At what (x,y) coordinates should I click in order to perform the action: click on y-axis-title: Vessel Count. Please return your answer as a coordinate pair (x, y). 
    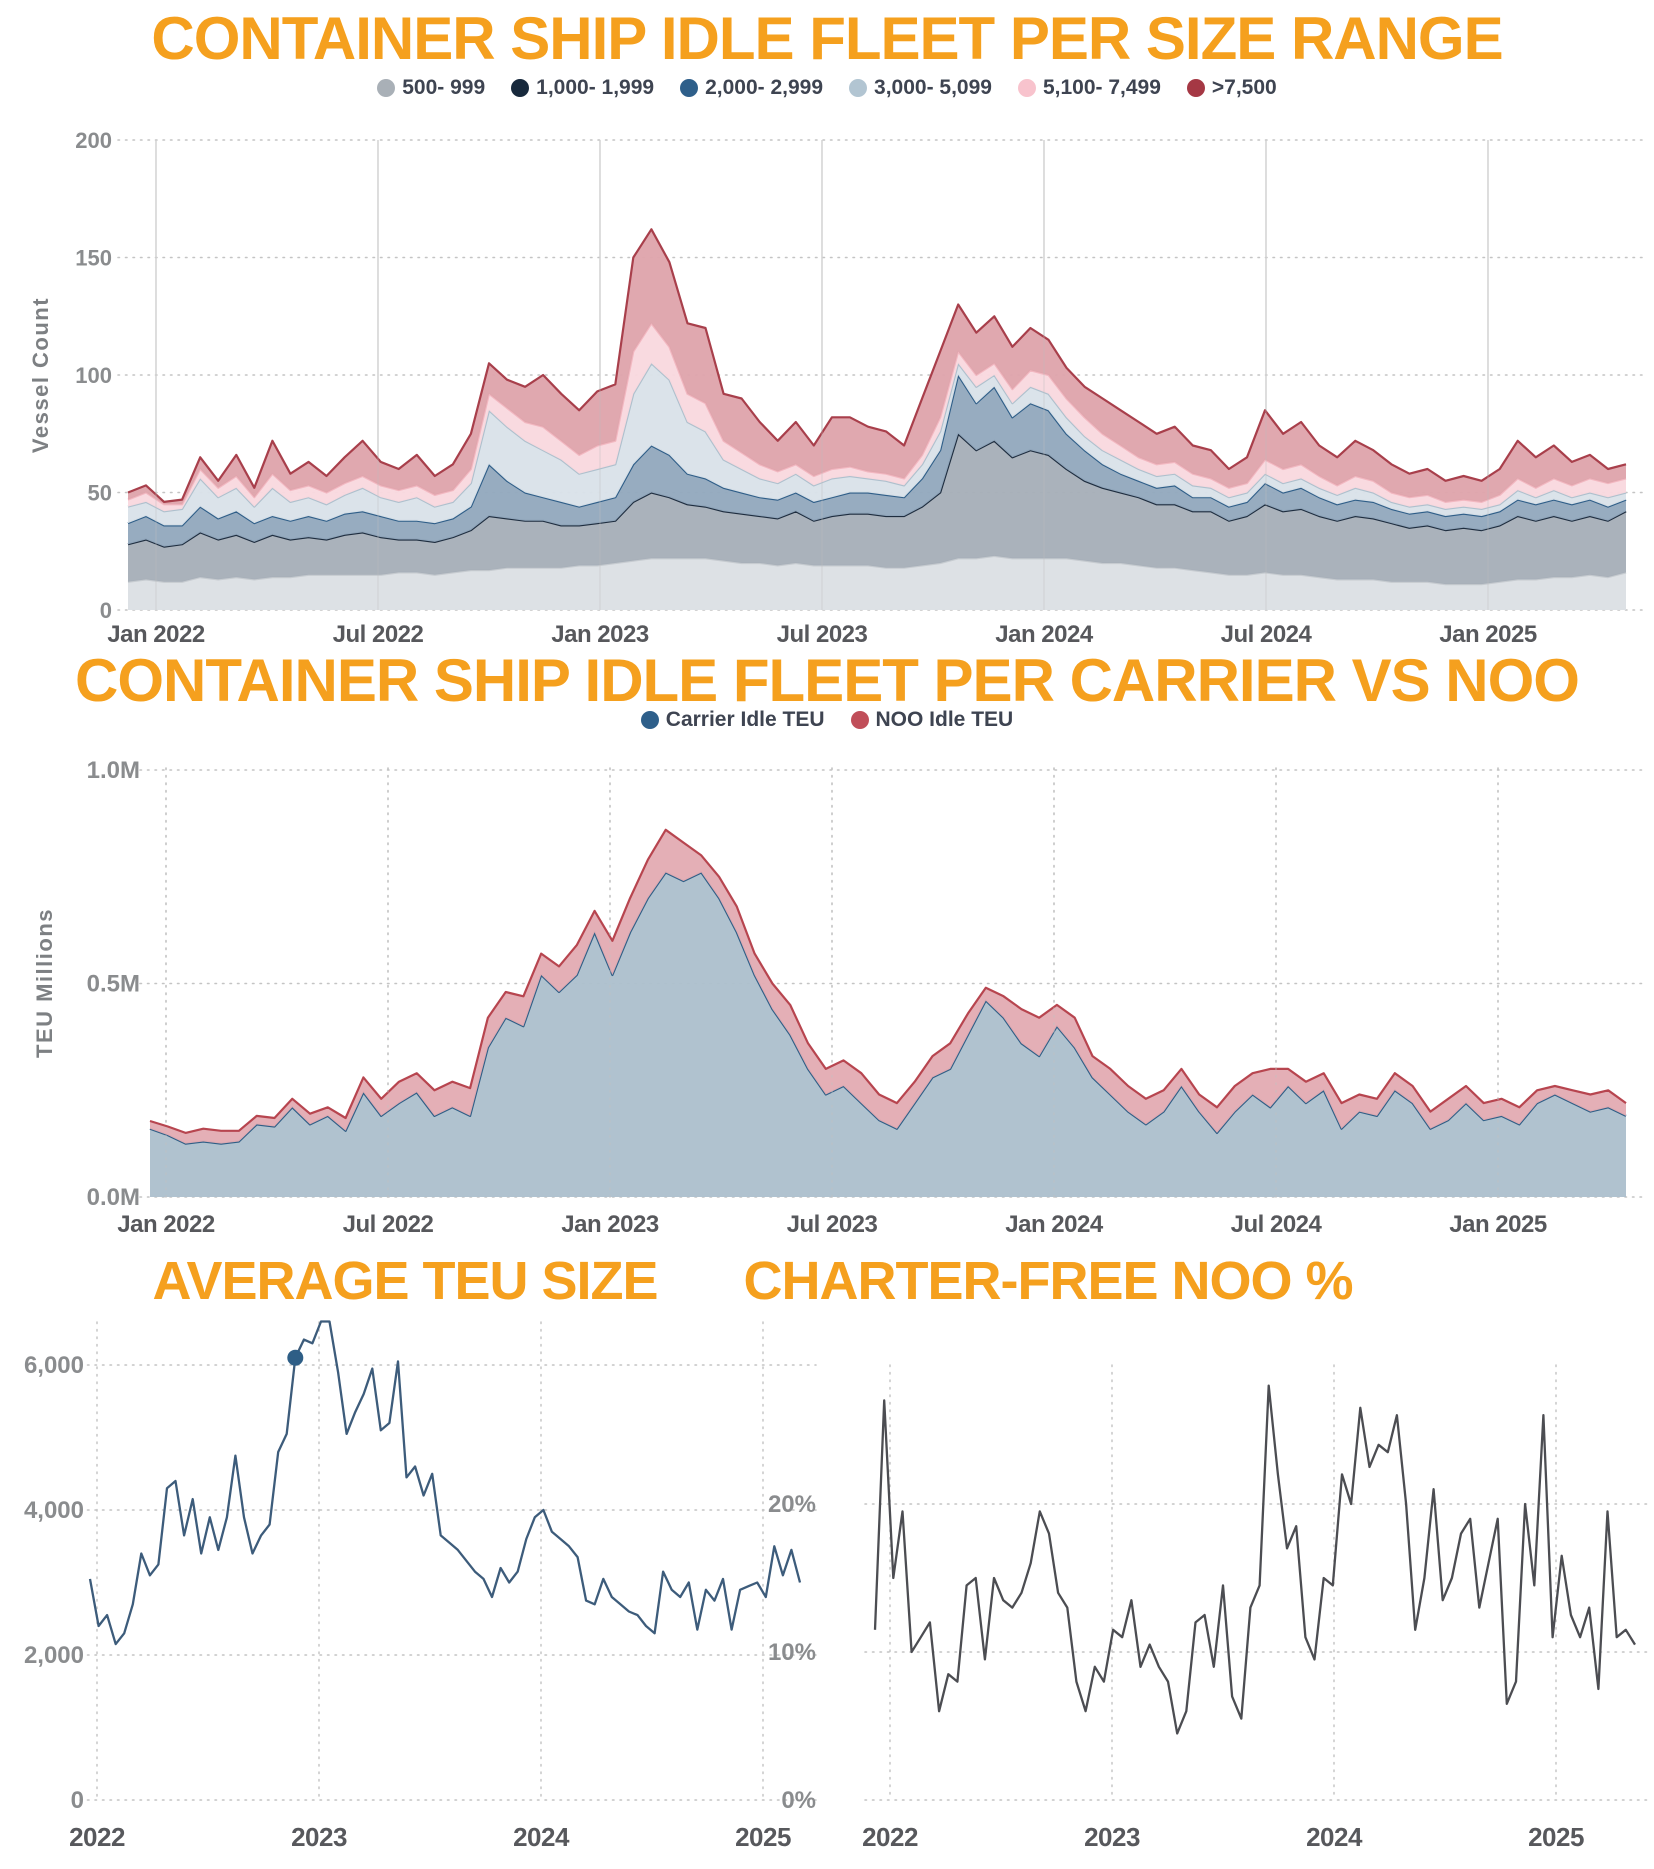
    Looking at the image, I should click on (40, 375).